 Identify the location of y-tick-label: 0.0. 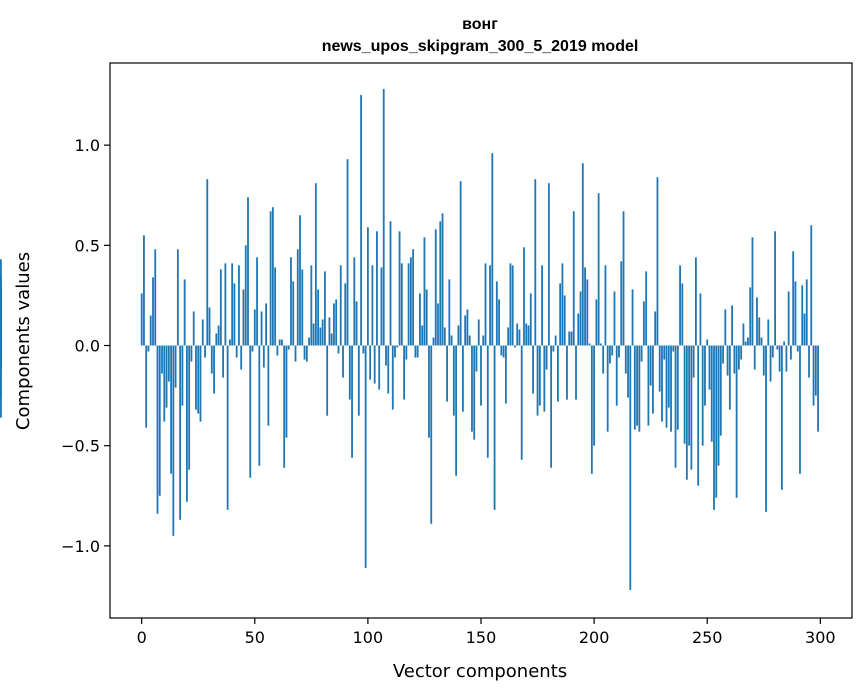
(87, 346).